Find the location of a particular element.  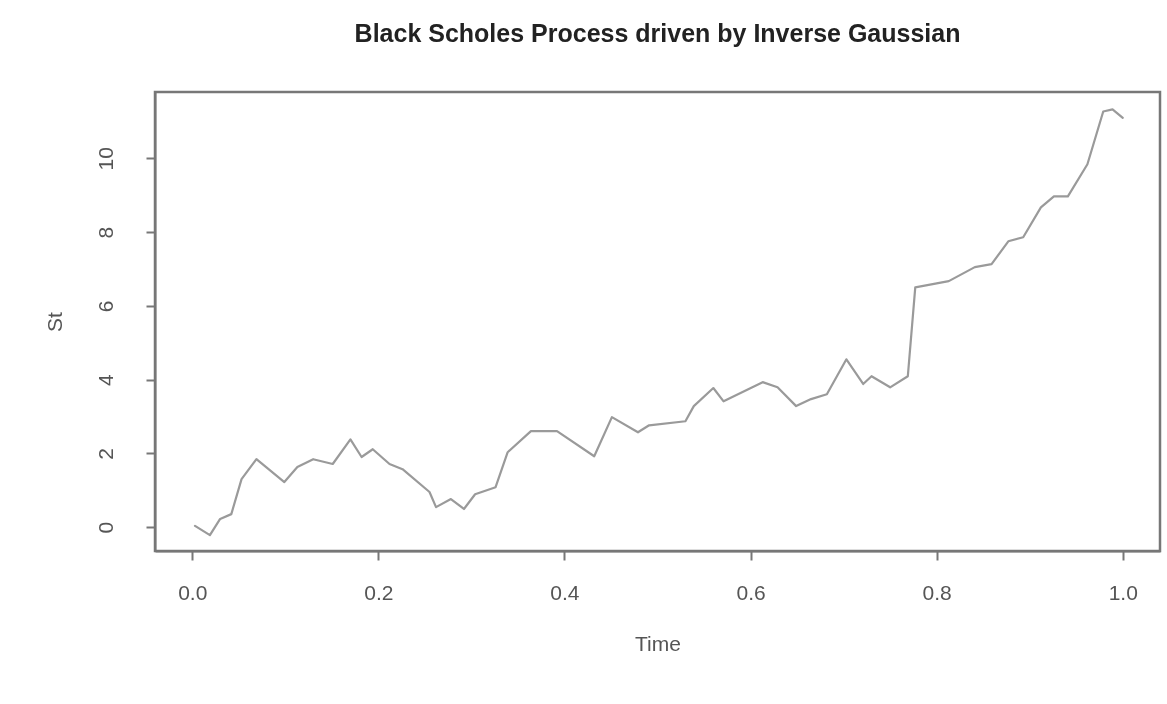

chart-title: Black Scholes Process driven by Inverse Gaussian is located at coordinates (657, 33).